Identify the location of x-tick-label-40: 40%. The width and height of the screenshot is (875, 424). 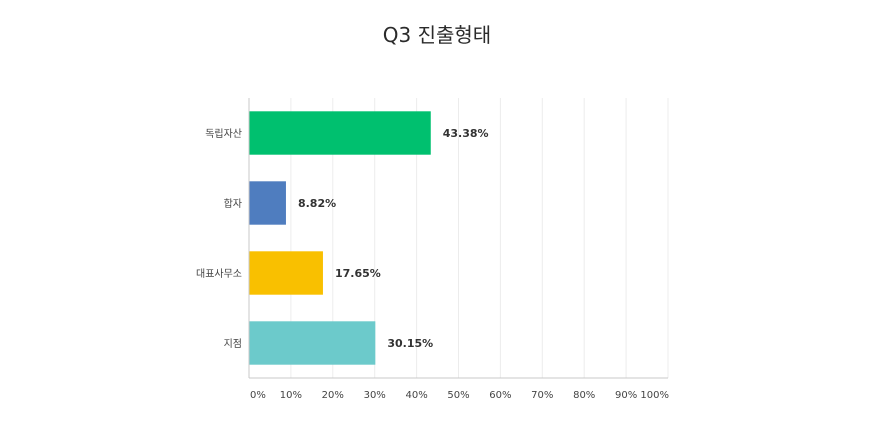
(416, 395).